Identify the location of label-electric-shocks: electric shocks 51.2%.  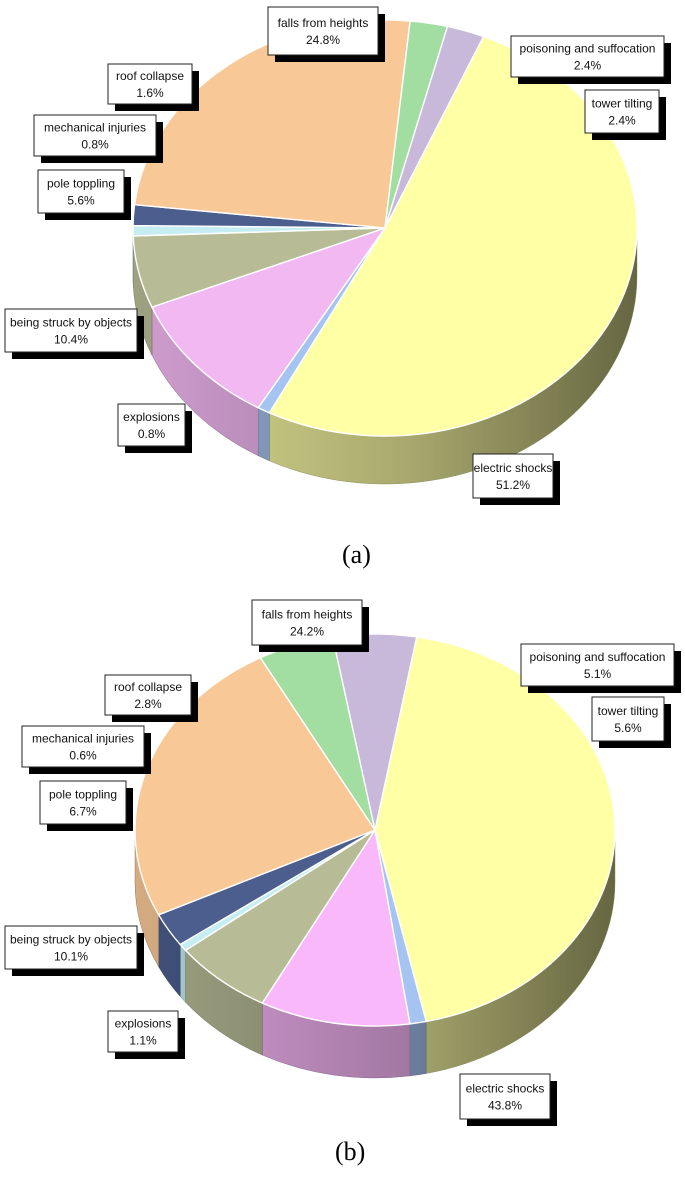
(516, 479).